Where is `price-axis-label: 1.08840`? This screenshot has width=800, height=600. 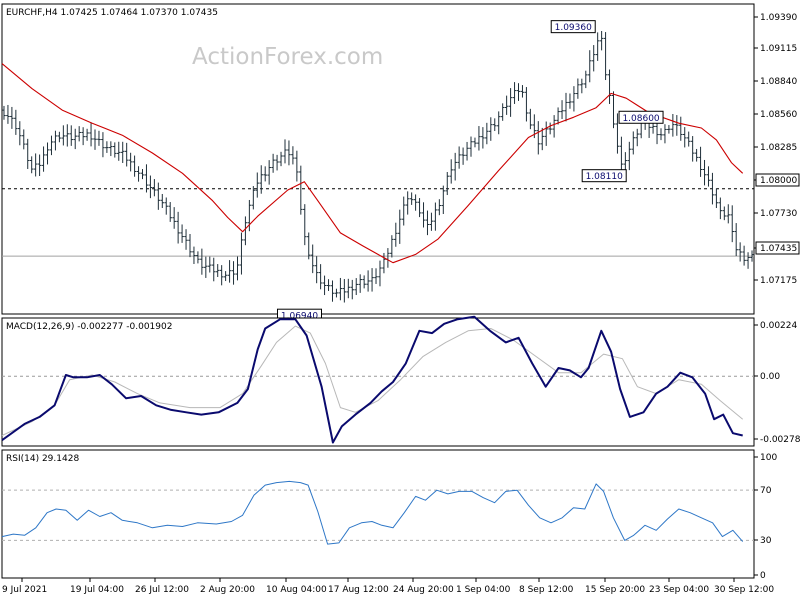 price-axis-label: 1.08840 is located at coordinates (778, 82).